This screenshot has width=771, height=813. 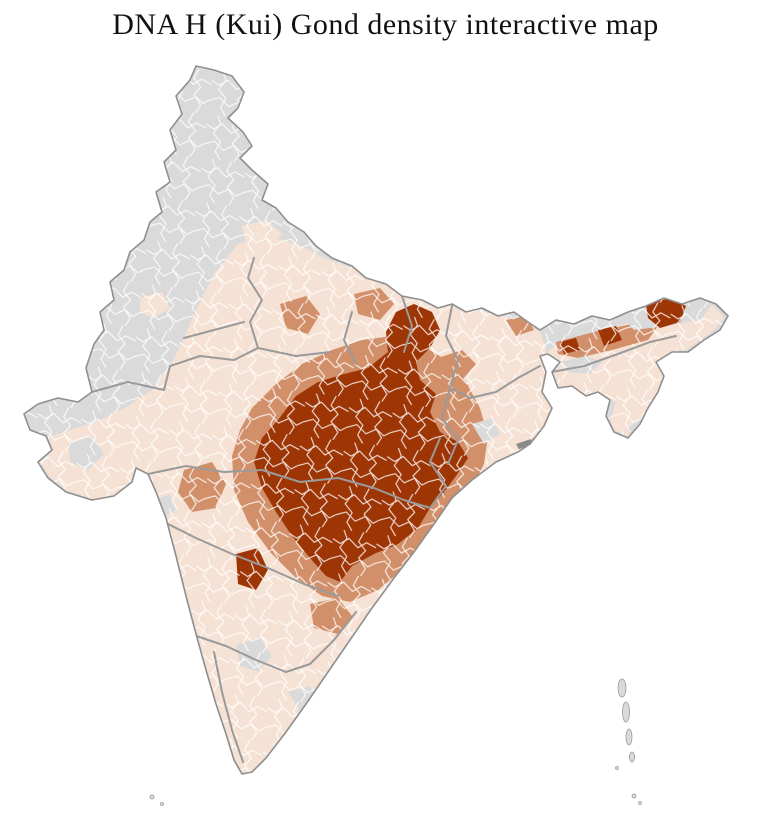 What do you see at coordinates (385, 24) in the screenshot?
I see `page-title: DNA H (Kui) Gond density interactive map` at bounding box center [385, 24].